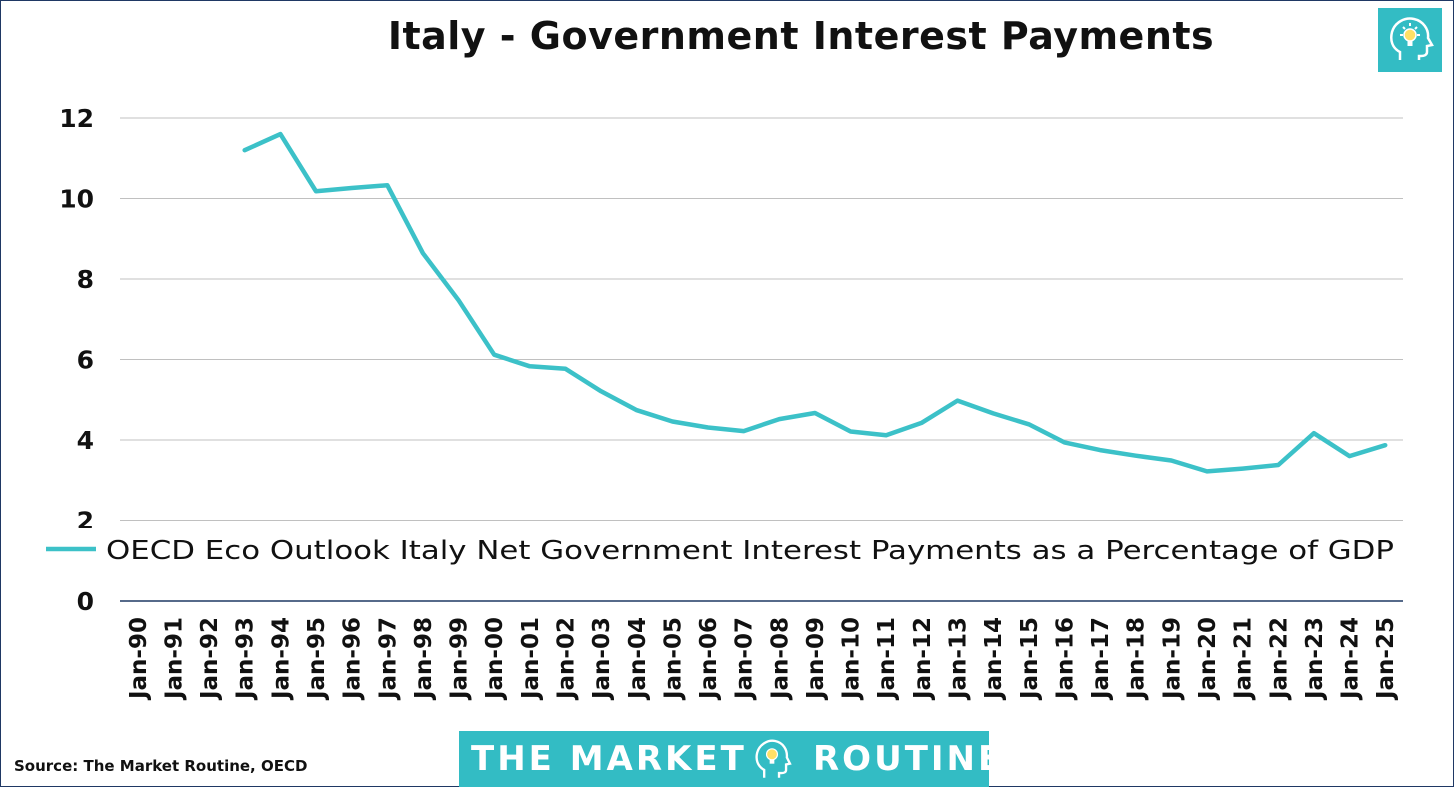 This screenshot has width=1456, height=793. I want to click on legend-background, so click(724, 550).